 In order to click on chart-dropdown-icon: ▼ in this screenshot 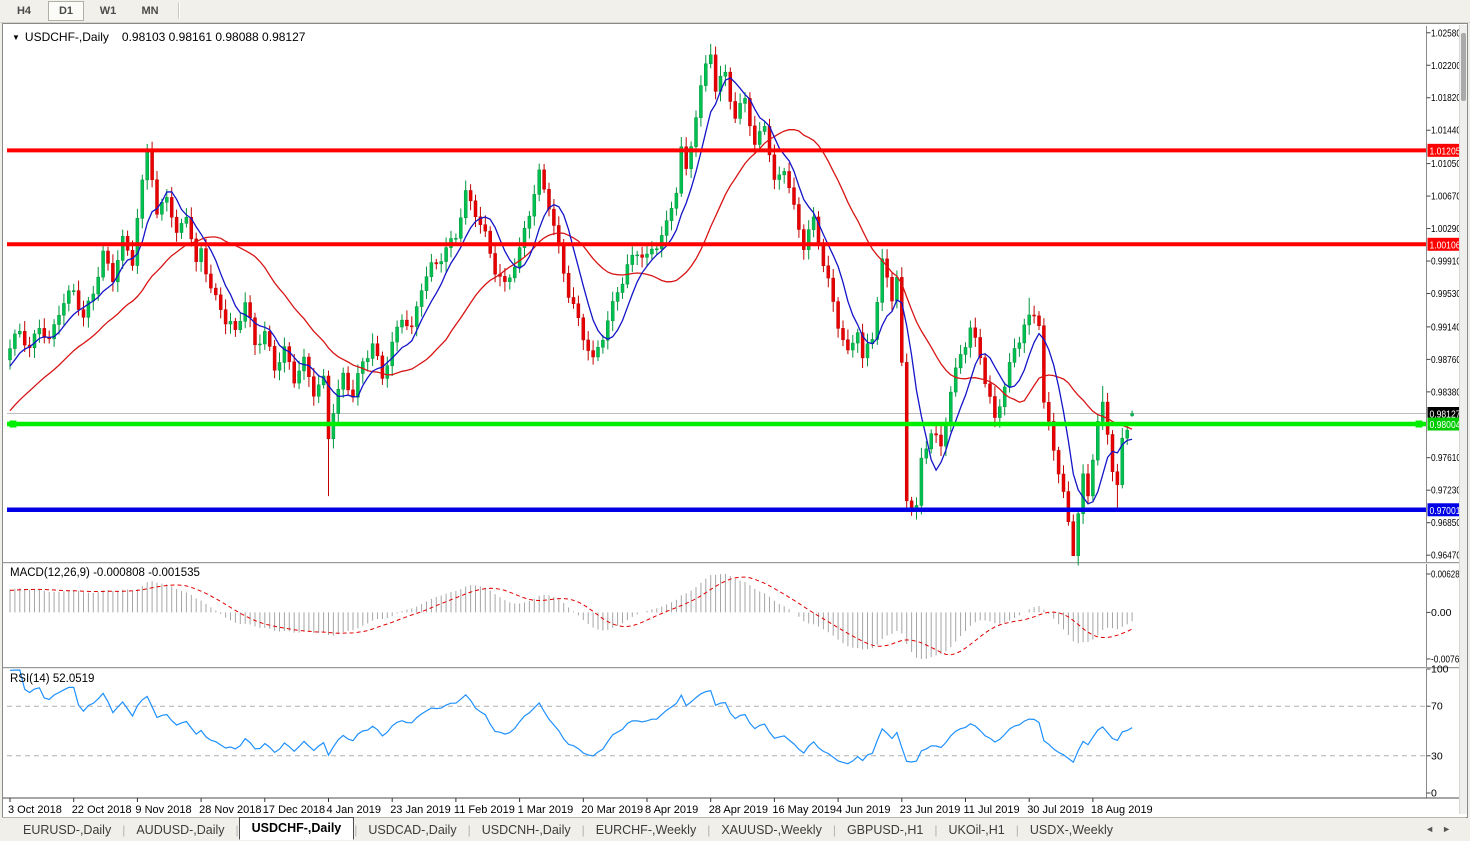, I will do `click(16, 37)`.